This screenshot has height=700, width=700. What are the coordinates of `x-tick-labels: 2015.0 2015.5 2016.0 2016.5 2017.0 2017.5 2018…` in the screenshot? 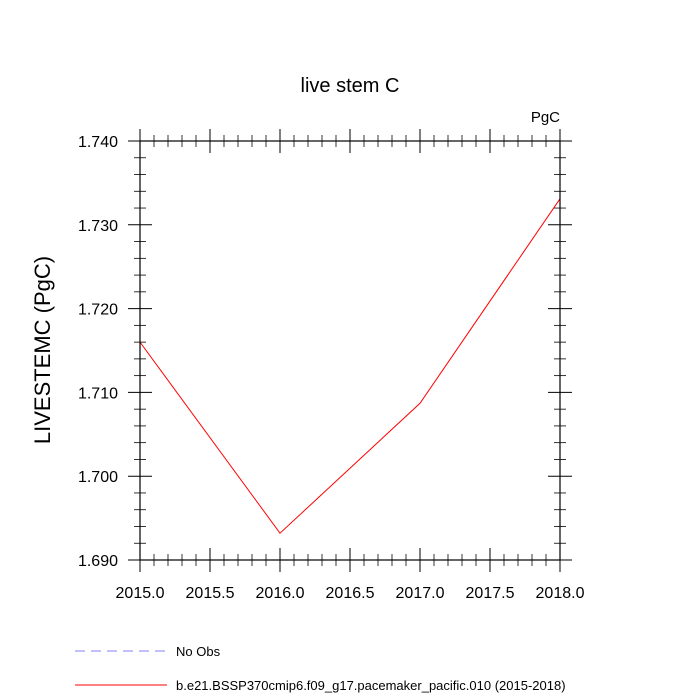 It's located at (350, 593).